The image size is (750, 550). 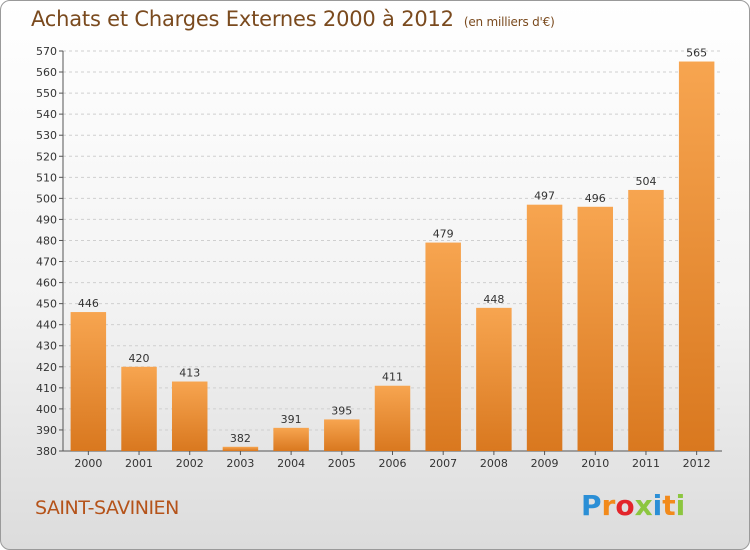 What do you see at coordinates (697, 463) in the screenshot?
I see `x-tick-label-2012: 2012` at bounding box center [697, 463].